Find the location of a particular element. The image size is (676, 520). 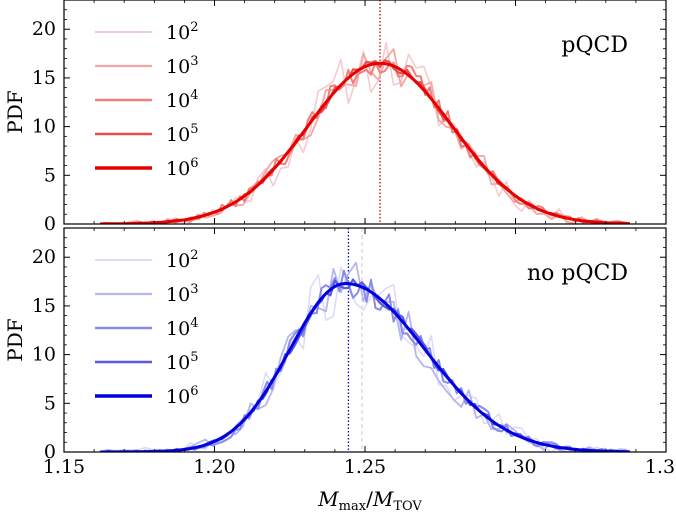

panel-label: no pQCD is located at coordinates (577, 273).